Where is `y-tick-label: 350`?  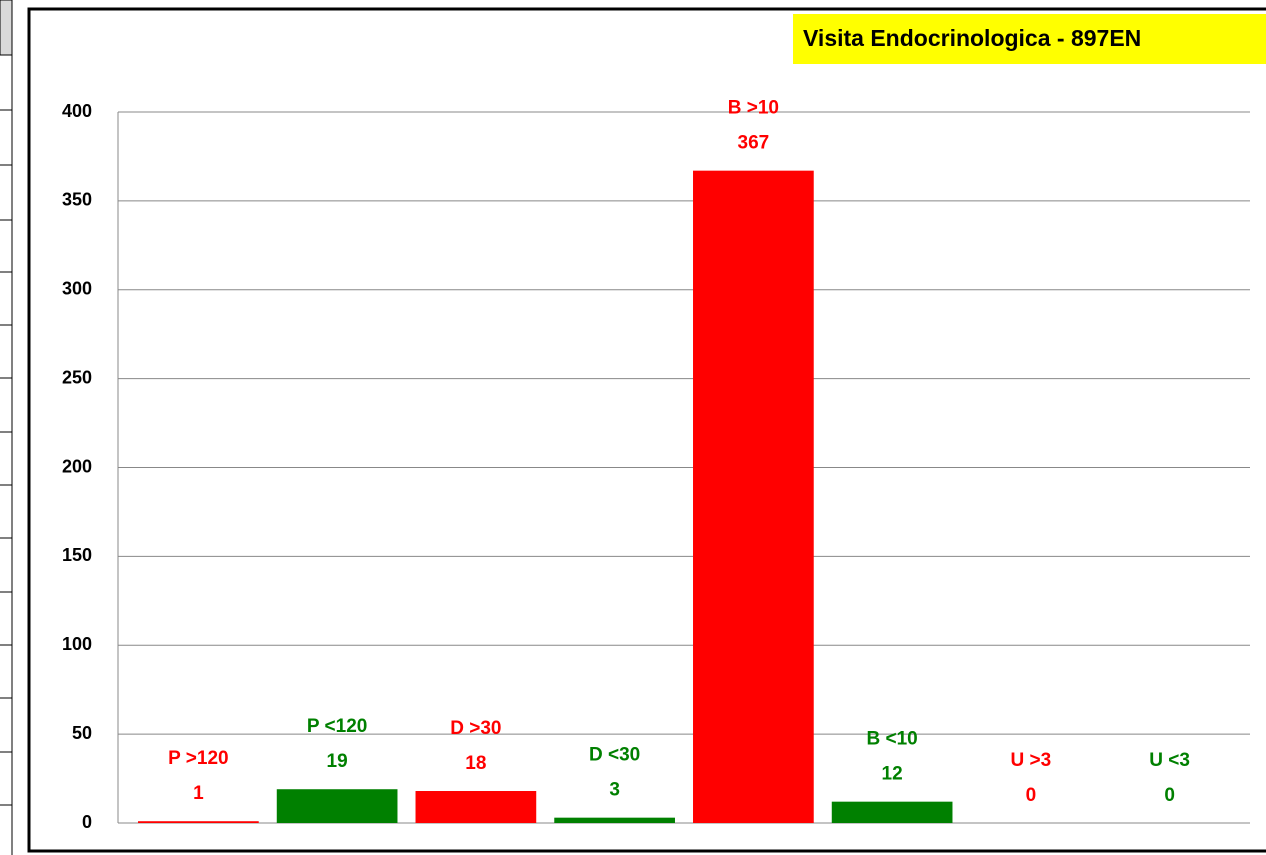
y-tick-label: 350 is located at coordinates (77, 200).